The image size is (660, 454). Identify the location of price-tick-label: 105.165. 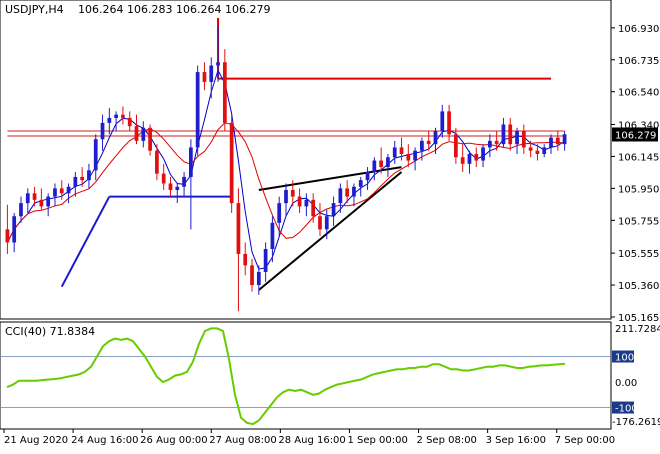
(638, 318).